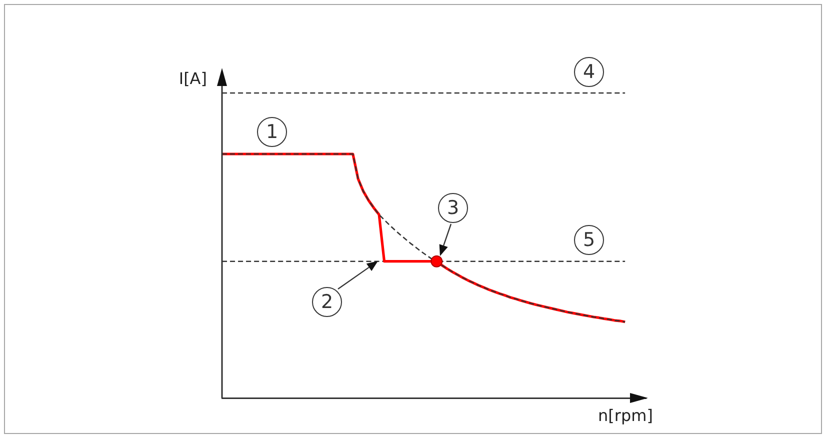  I want to click on y-axis-title: I[A], so click(192, 78).